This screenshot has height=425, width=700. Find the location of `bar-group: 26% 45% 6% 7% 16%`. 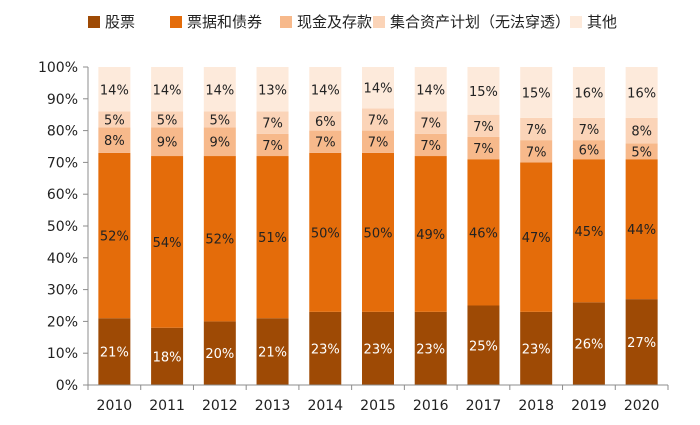

bar-group: 26% 45% 6% 7% 16% is located at coordinates (588, 226).